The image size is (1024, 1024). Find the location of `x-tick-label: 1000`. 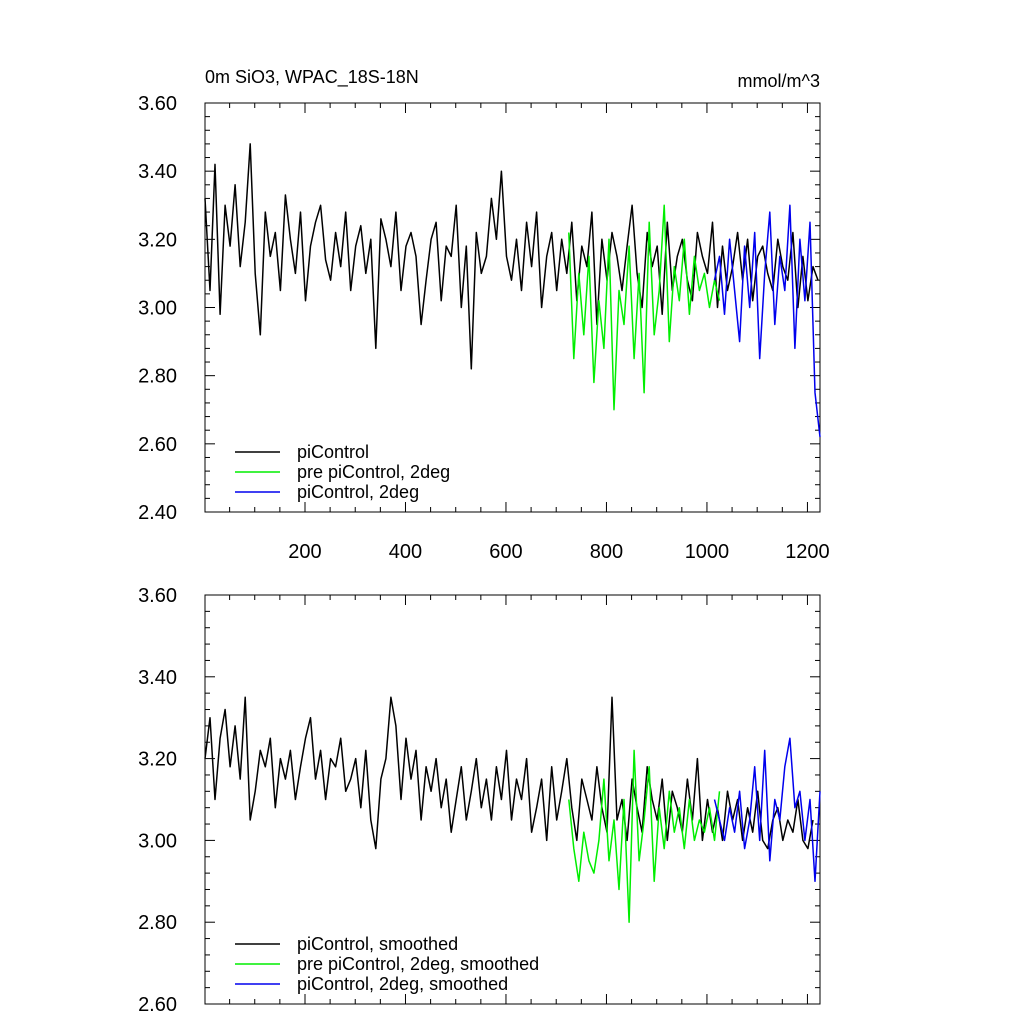

x-tick-label: 1000 is located at coordinates (707, 552).